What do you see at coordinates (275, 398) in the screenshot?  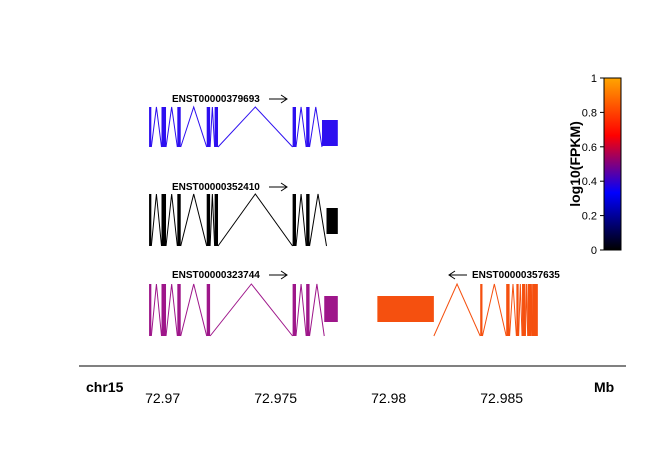 I see `x-tick-label: 72.975` at bounding box center [275, 398].